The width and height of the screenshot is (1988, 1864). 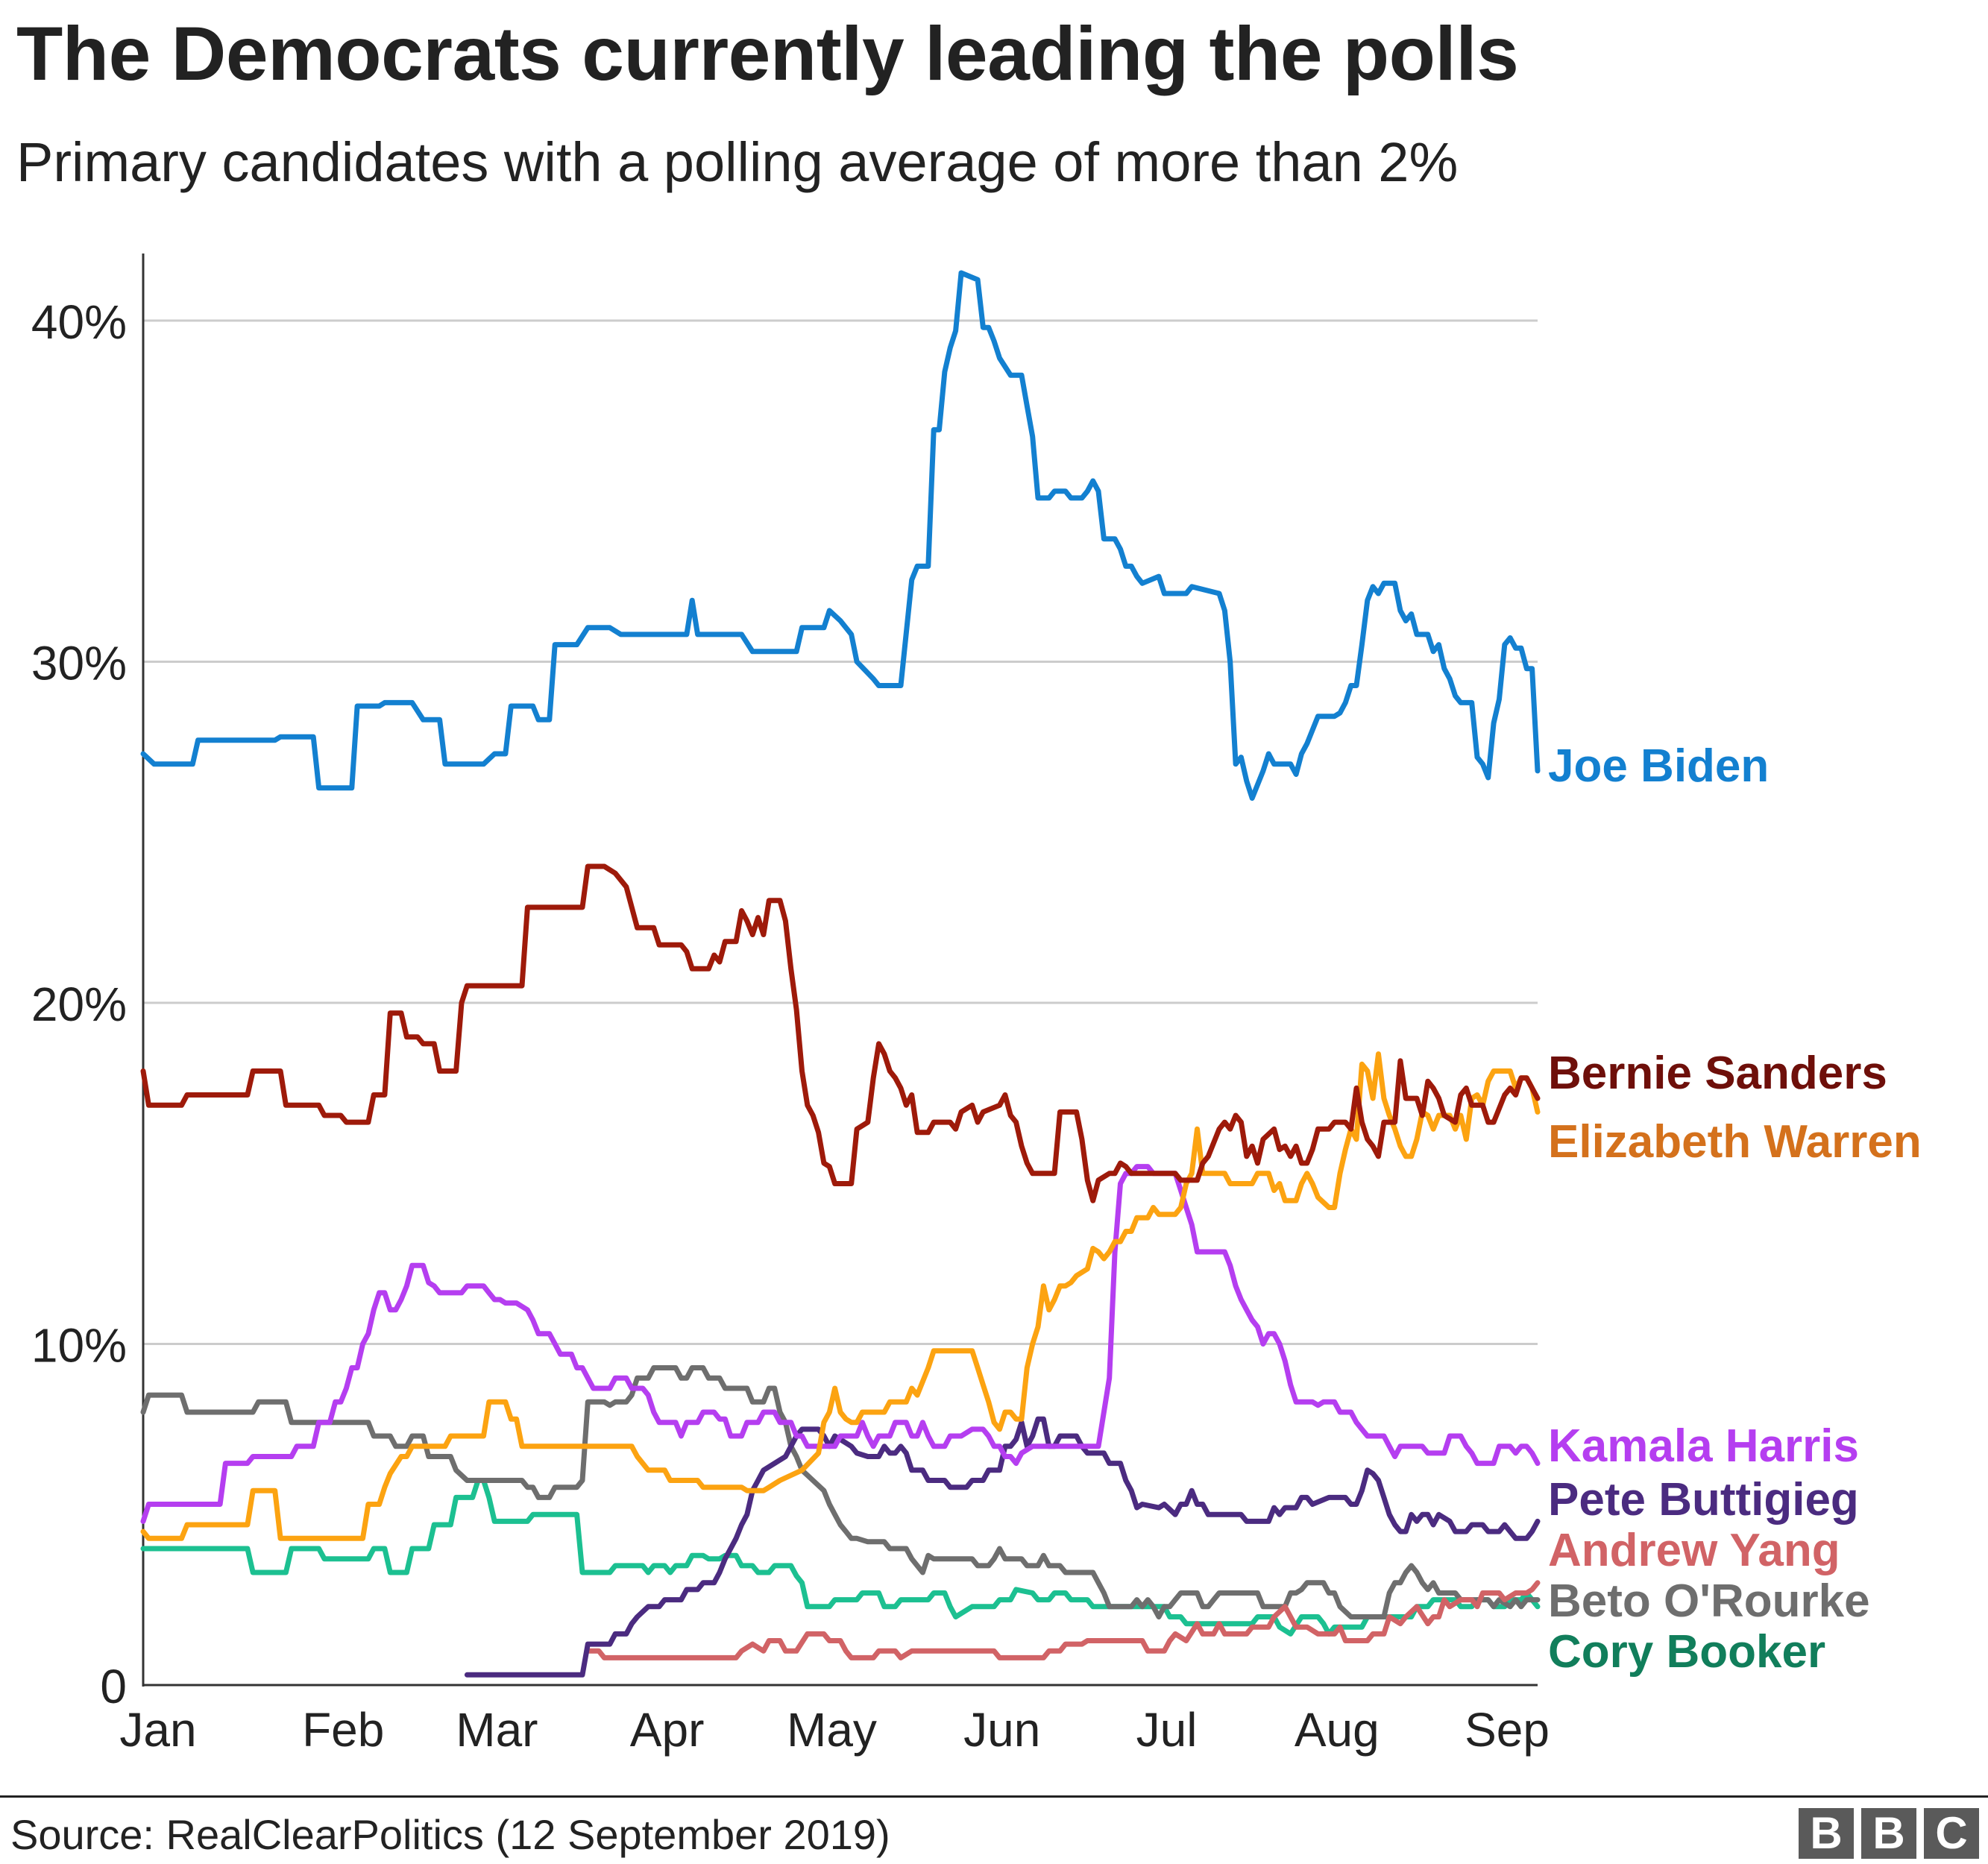 I want to click on footer-divider, so click(x=994, y=1796).